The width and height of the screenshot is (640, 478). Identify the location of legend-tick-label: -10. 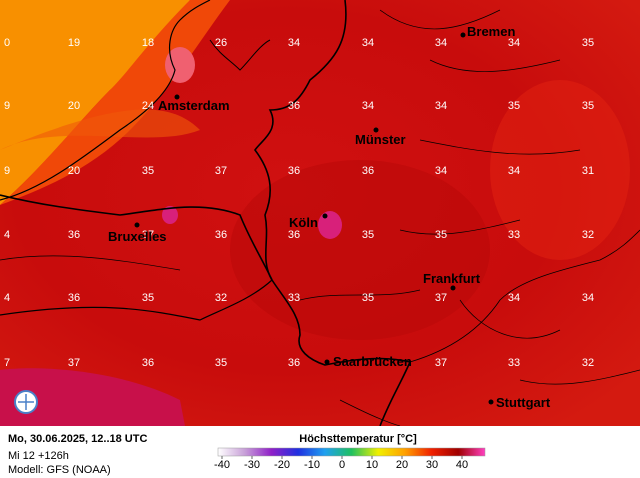
(312, 465).